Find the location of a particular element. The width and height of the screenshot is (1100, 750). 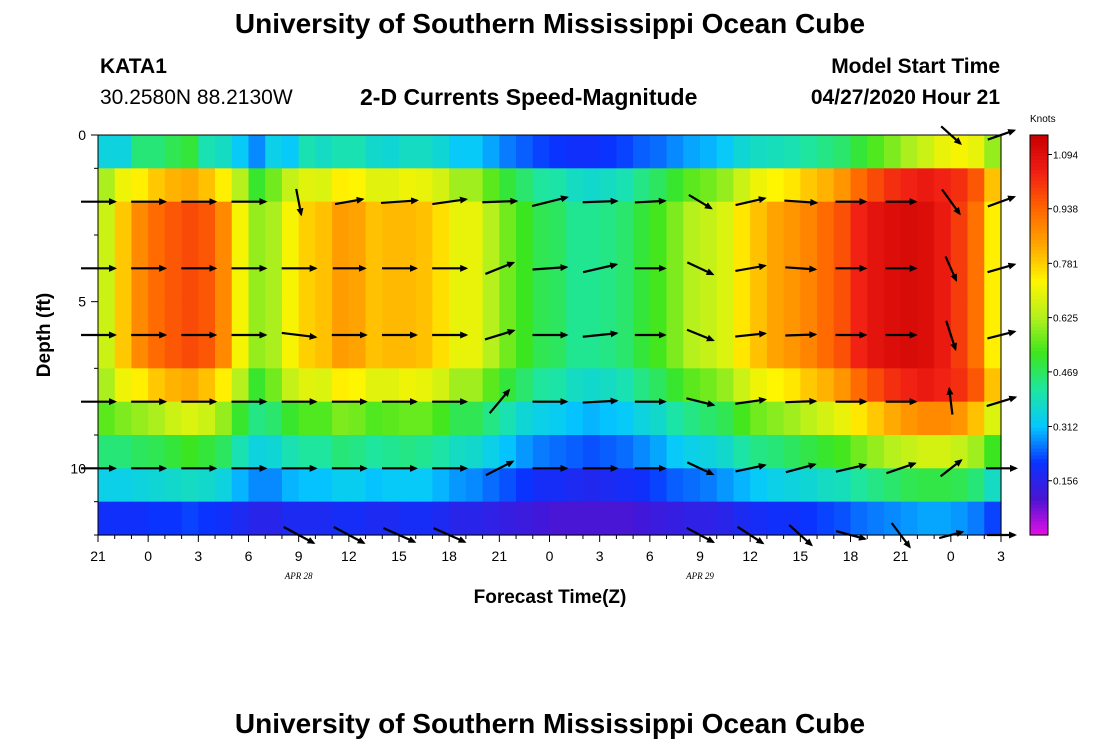

colorbar-tick-label: 0.625 is located at coordinates (1065, 319).